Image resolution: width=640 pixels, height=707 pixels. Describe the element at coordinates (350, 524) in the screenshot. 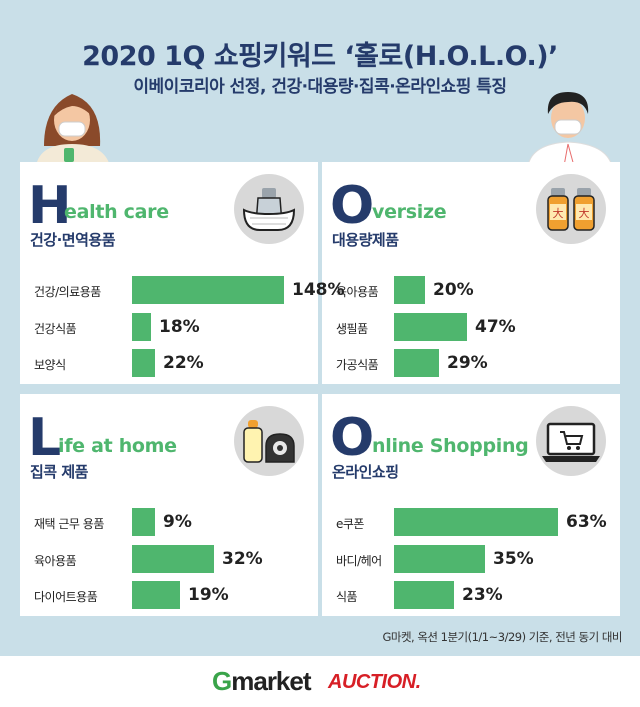

I see `category-label: e쿠폰` at that location.